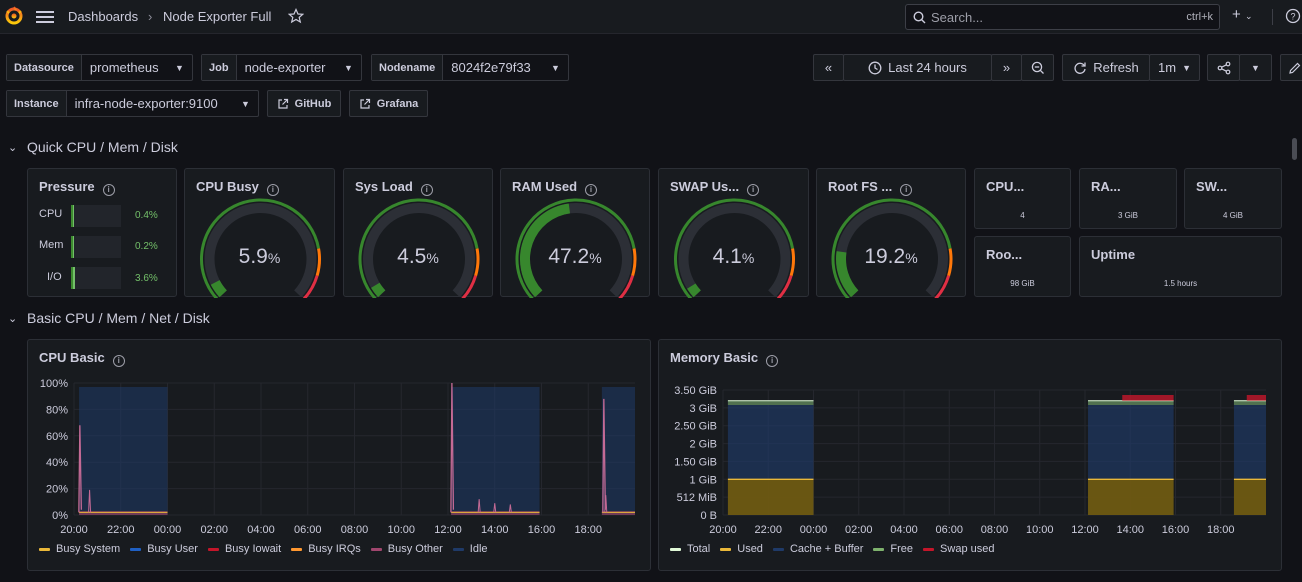 The height and width of the screenshot is (582, 1302). What do you see at coordinates (690, 549) in the screenshot?
I see `legend-item: Total` at bounding box center [690, 549].